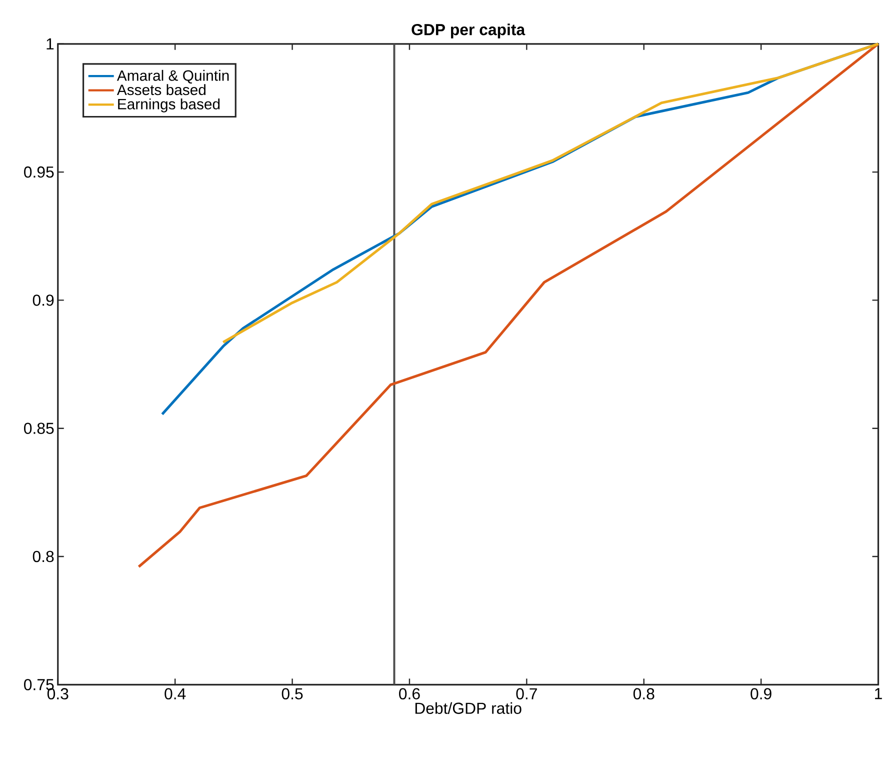 The width and height of the screenshot is (886, 759). What do you see at coordinates (169, 105) in the screenshot?
I see `legend-label: Earnings based` at bounding box center [169, 105].